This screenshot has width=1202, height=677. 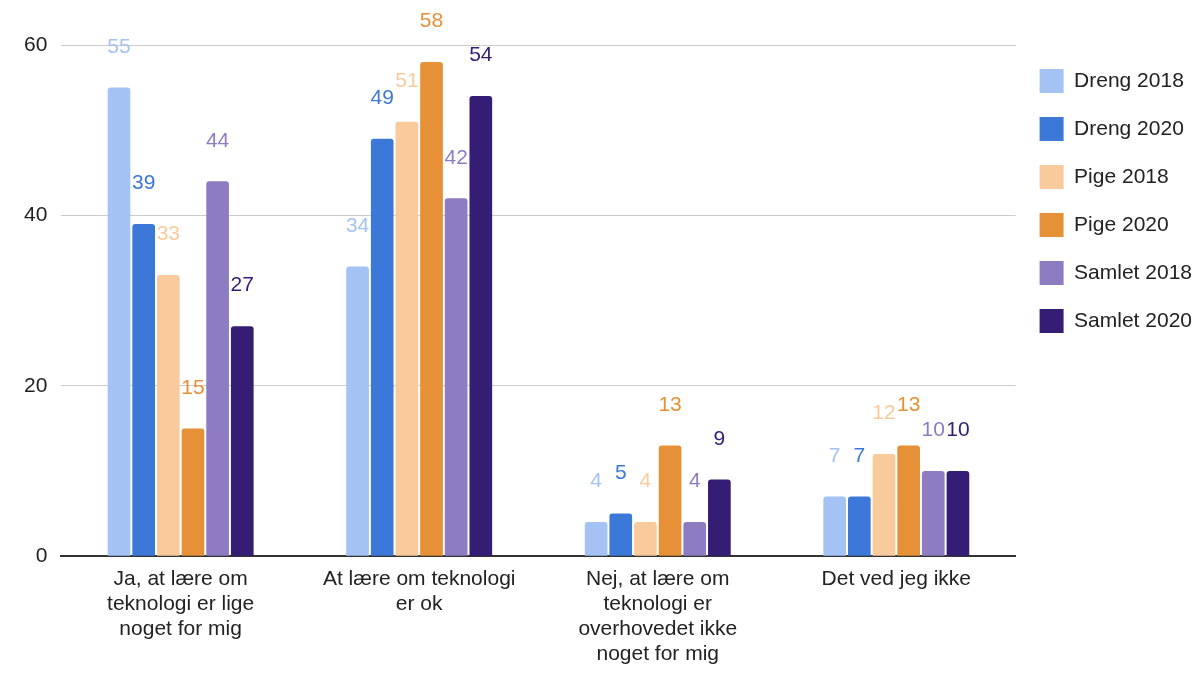 I want to click on data-label: 27, so click(x=242, y=284).